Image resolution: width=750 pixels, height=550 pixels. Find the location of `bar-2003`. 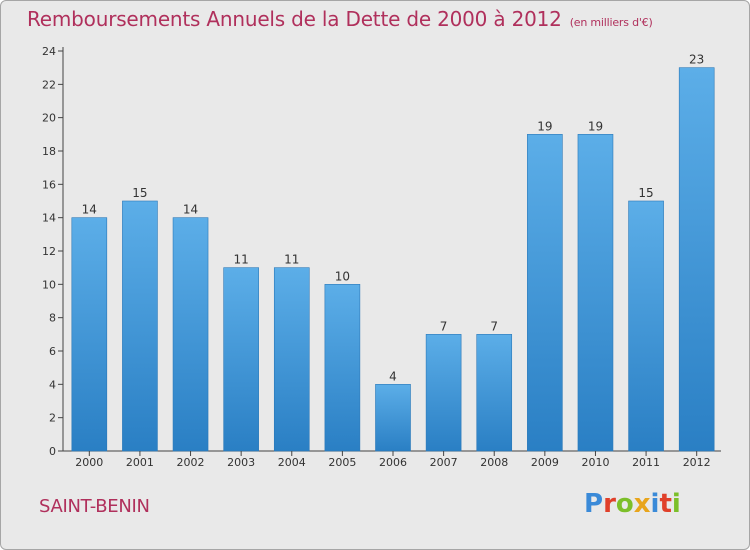

bar-2003 is located at coordinates (241, 359).